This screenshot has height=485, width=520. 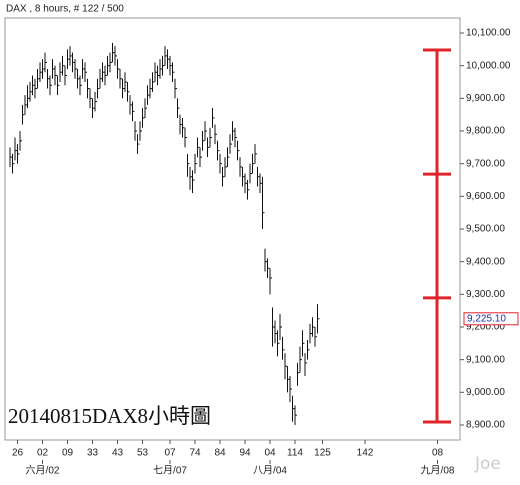 What do you see at coordinates (43, 471) in the screenshot?
I see `month-label: 六月/02` at bounding box center [43, 471].